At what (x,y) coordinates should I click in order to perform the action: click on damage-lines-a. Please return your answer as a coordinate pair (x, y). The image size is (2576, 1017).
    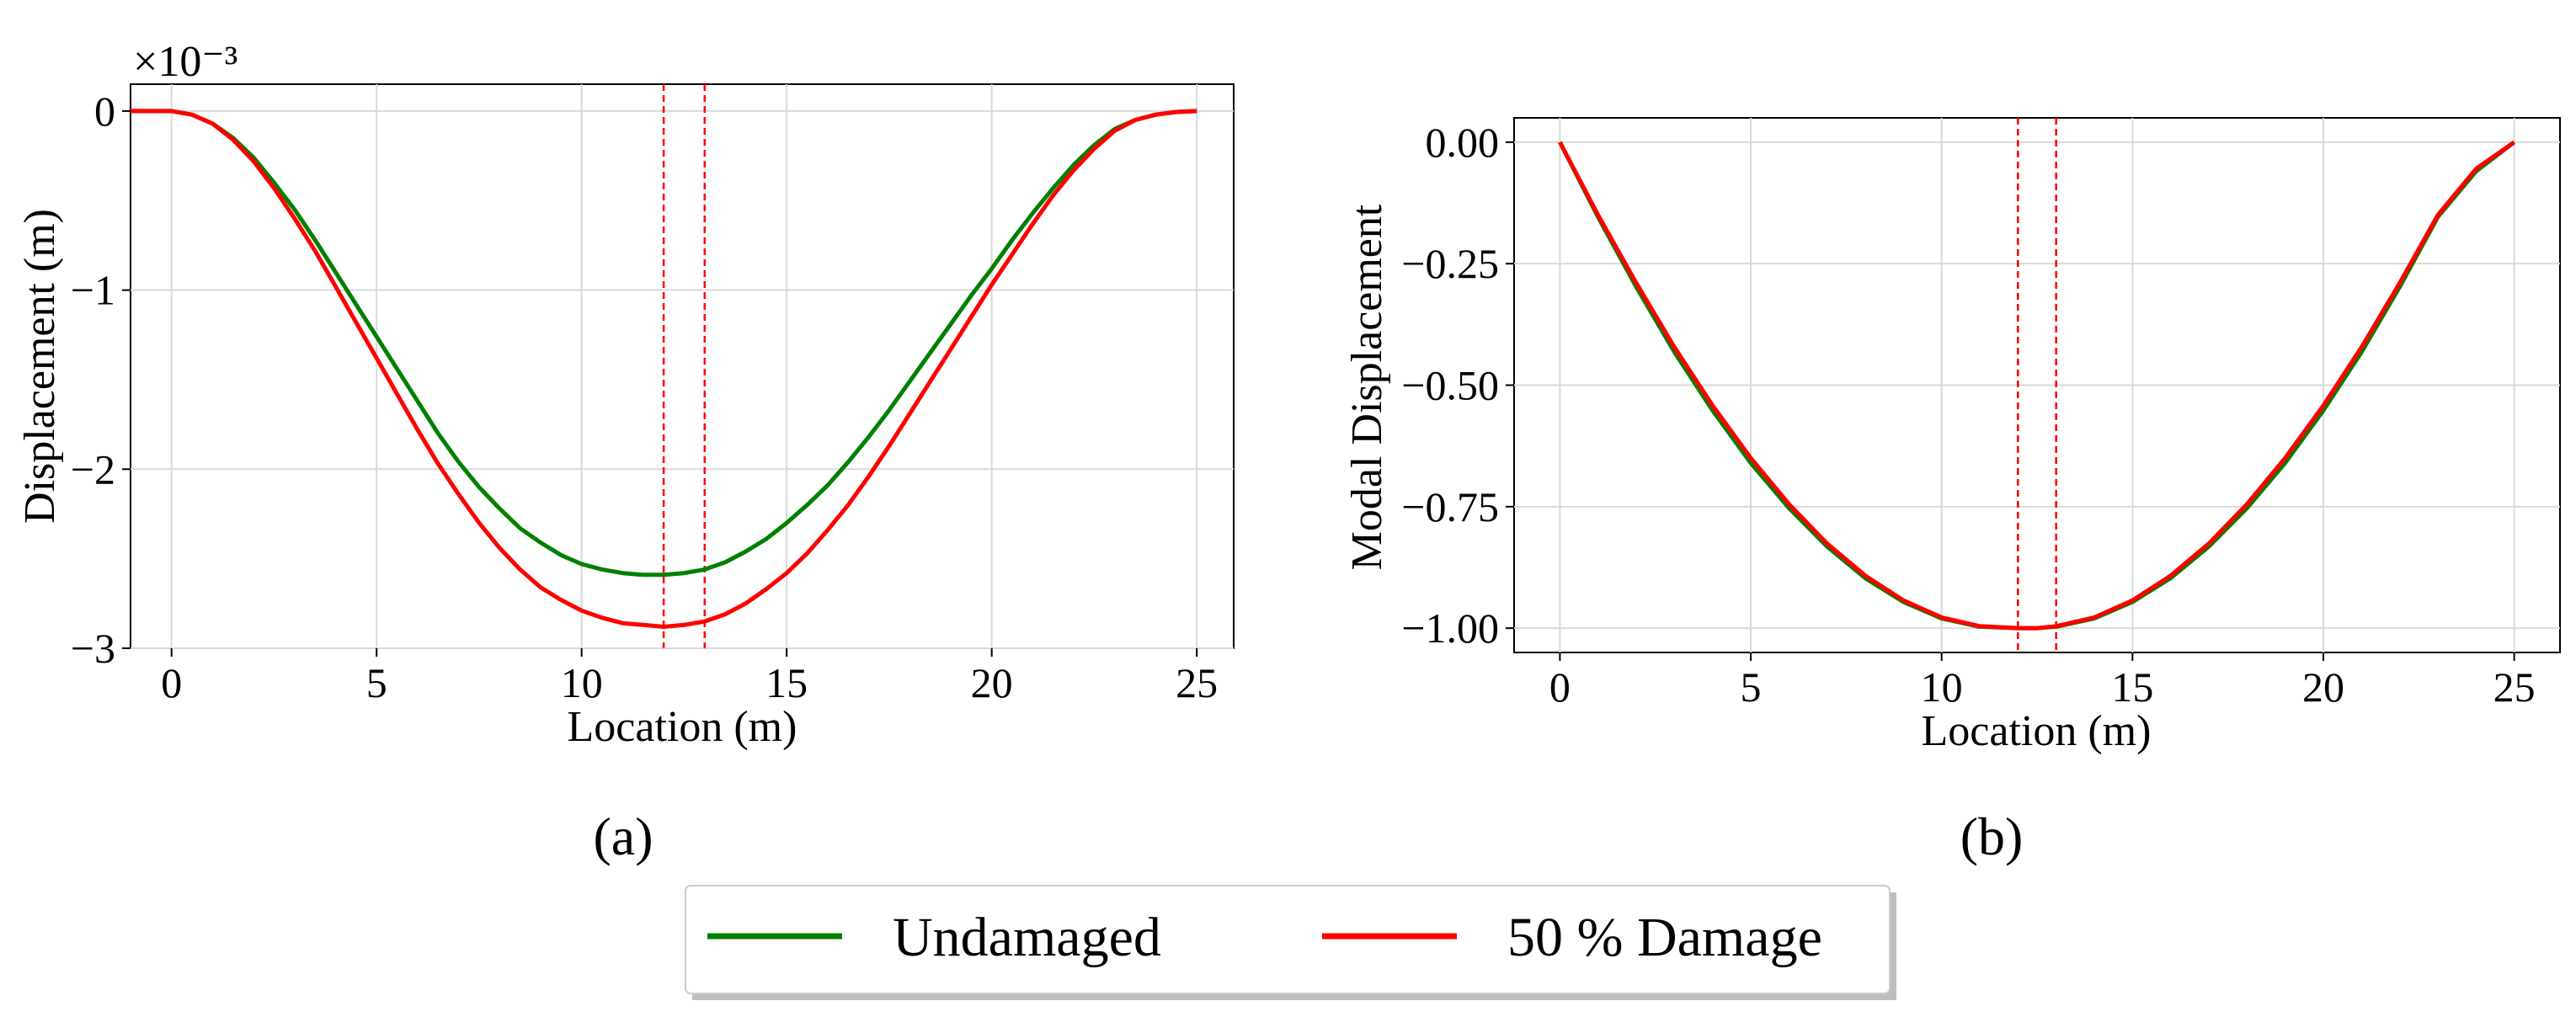
    Looking at the image, I should click on (684, 366).